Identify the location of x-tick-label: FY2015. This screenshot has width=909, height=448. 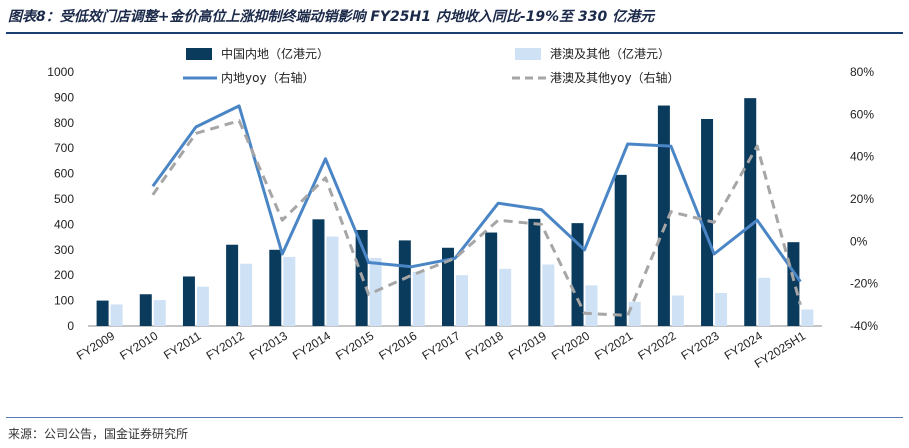
(354, 345).